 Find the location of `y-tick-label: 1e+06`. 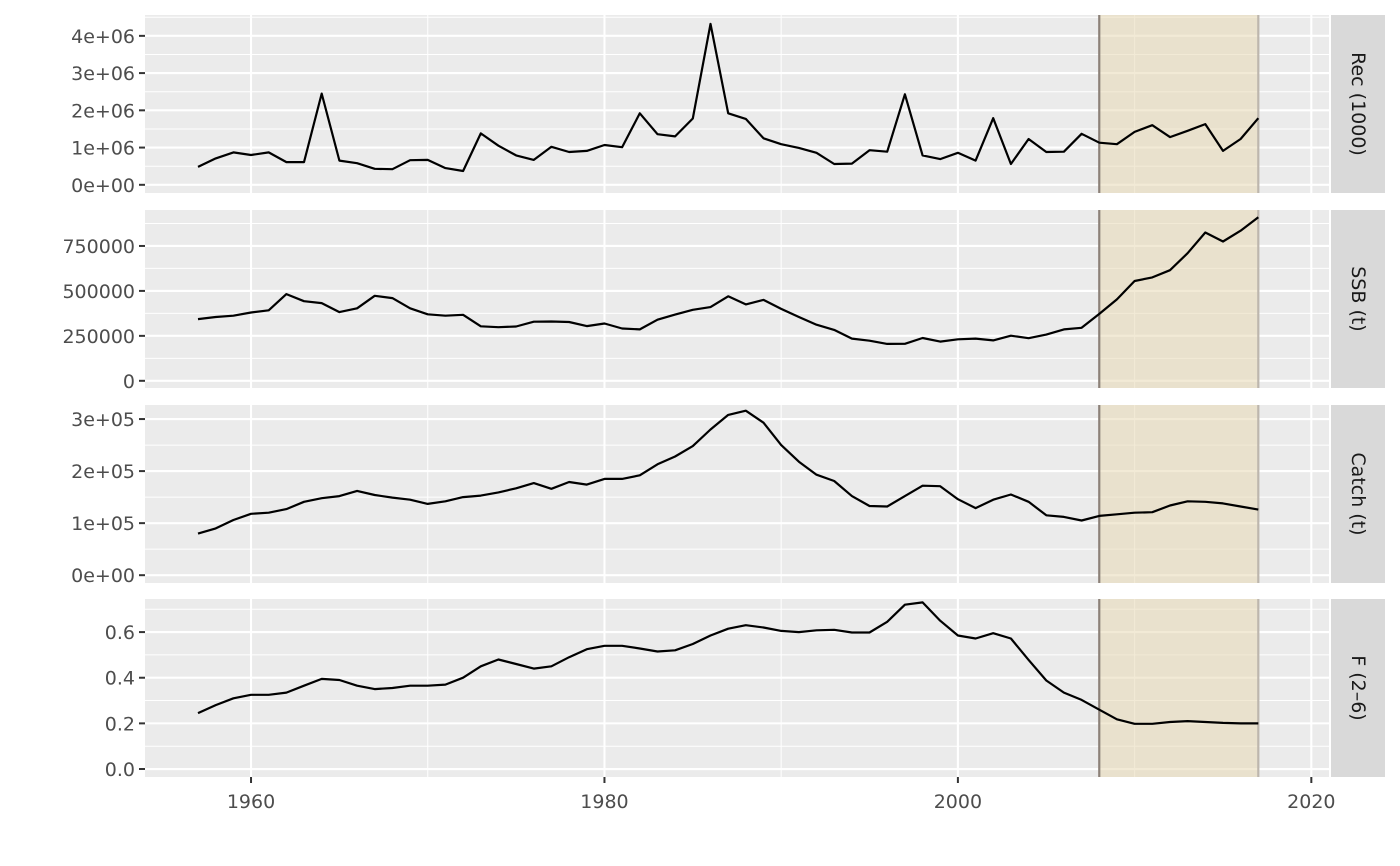

y-tick-label: 1e+06 is located at coordinates (103, 149).